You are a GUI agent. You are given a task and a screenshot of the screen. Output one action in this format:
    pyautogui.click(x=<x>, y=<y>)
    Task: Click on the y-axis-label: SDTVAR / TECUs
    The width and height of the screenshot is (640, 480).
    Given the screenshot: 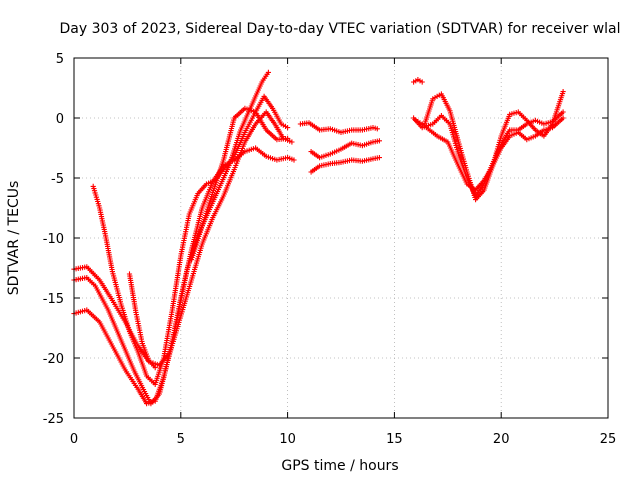 What is the action you would take?
    pyautogui.click(x=14, y=238)
    